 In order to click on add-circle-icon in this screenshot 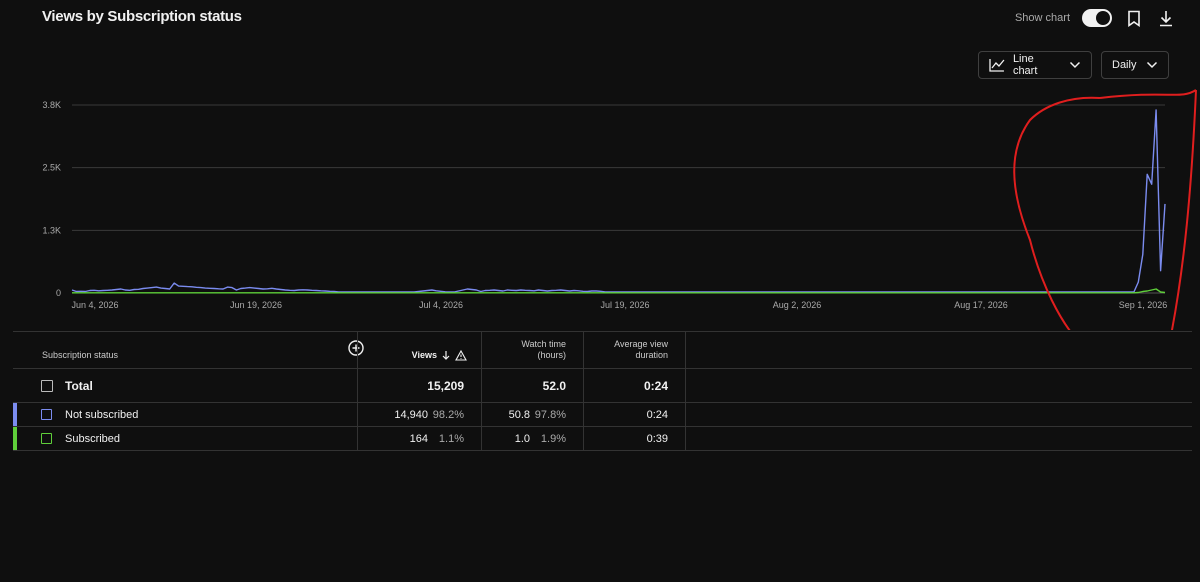, I will do `click(356, 348)`.